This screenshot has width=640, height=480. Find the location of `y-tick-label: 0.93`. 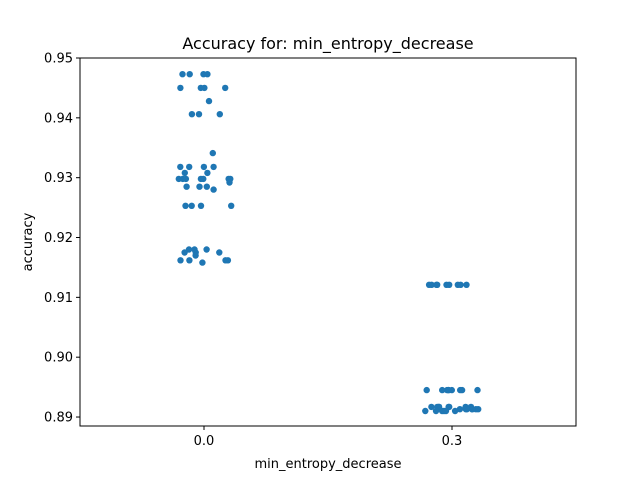

y-tick-label: 0.93 is located at coordinates (58, 178).